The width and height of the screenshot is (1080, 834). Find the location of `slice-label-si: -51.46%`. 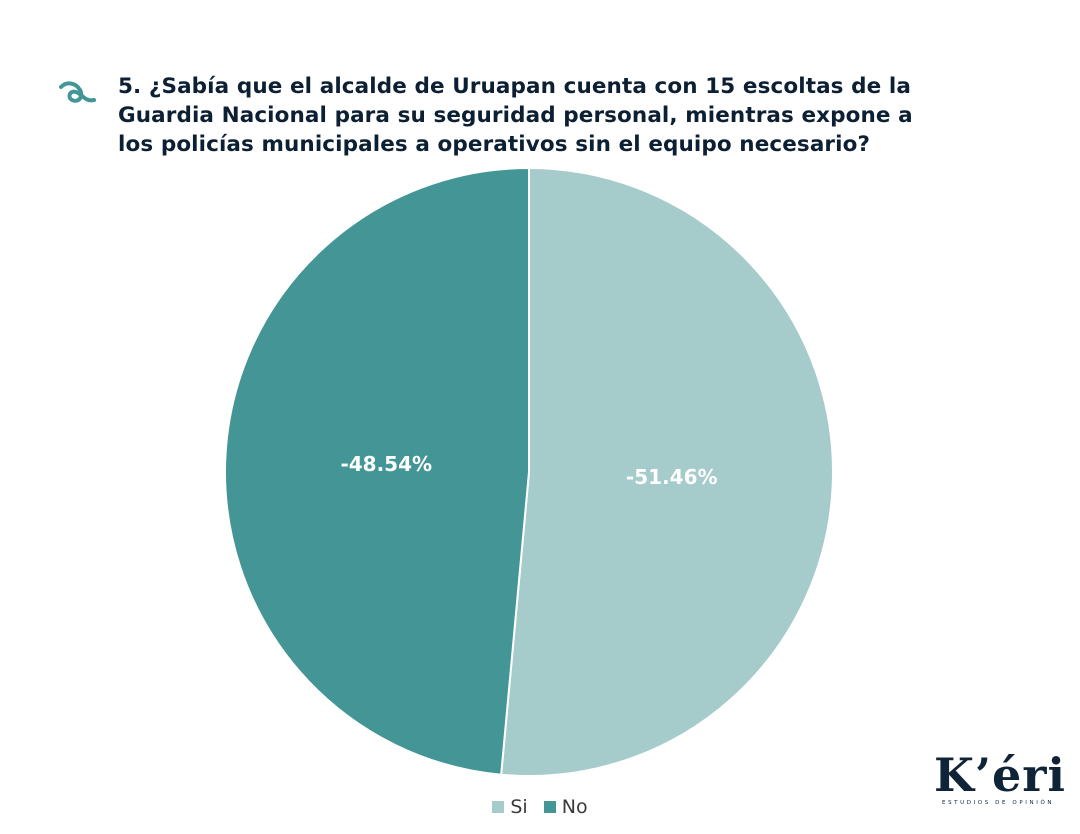

slice-label-si: -51.46% is located at coordinates (672, 477).